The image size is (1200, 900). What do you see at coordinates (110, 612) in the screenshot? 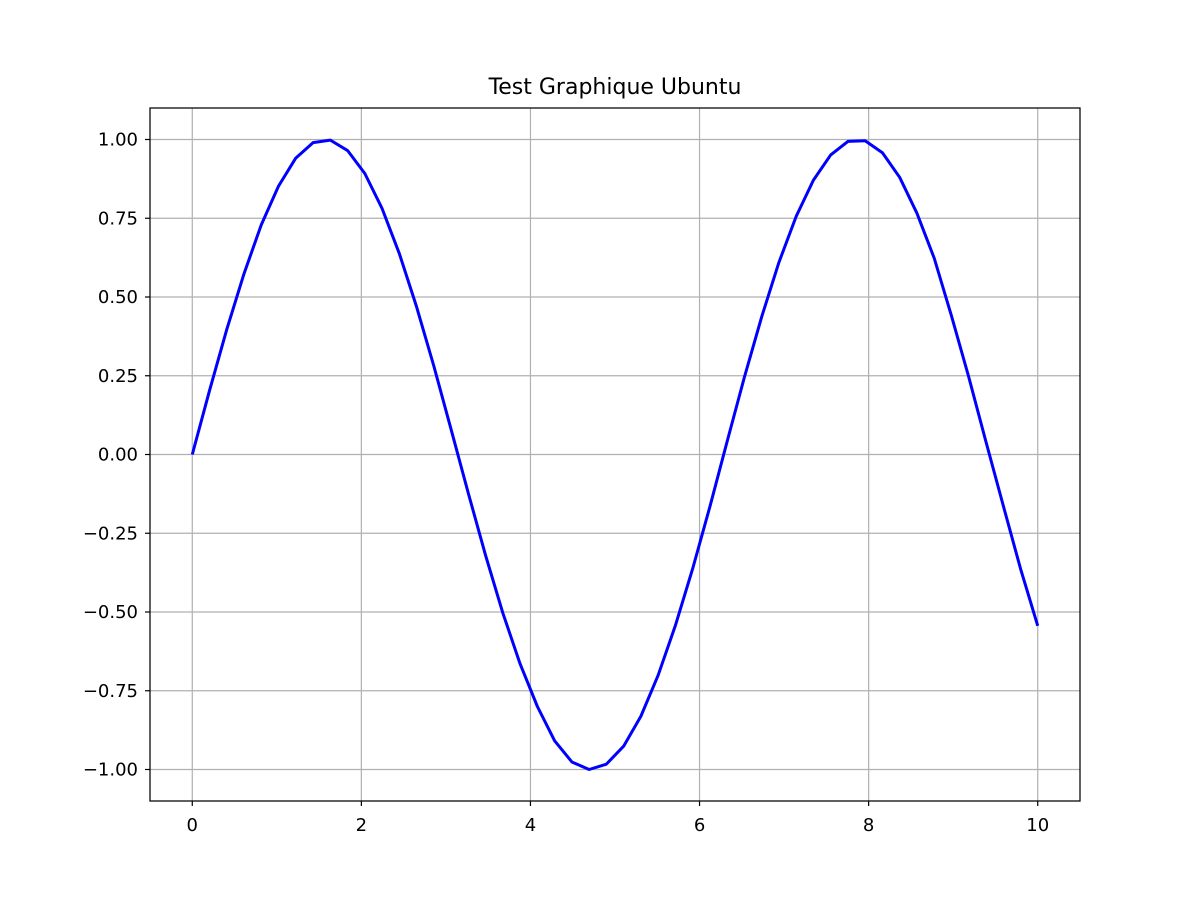
I see `y-tick-label: −0.50` at bounding box center [110, 612].